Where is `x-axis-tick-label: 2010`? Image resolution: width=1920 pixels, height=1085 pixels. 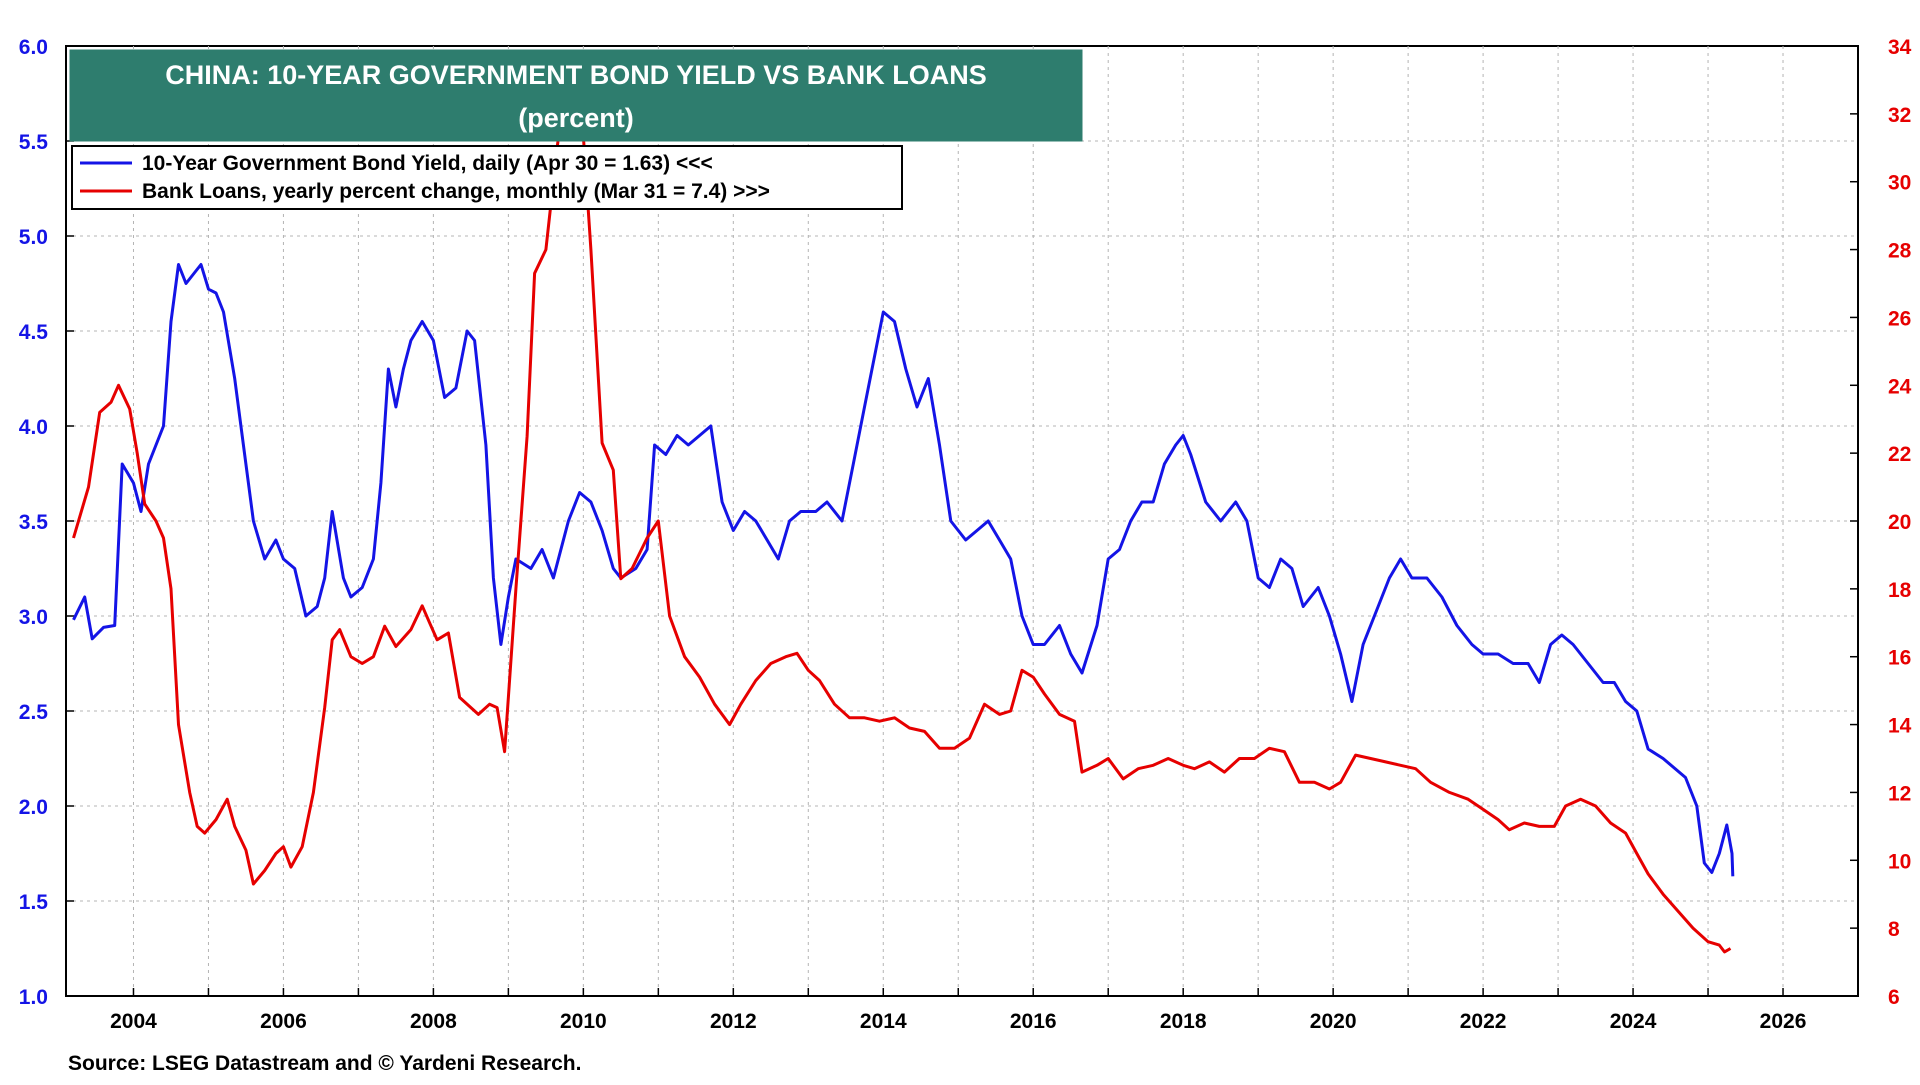 x-axis-tick-label: 2010 is located at coordinates (583, 1021).